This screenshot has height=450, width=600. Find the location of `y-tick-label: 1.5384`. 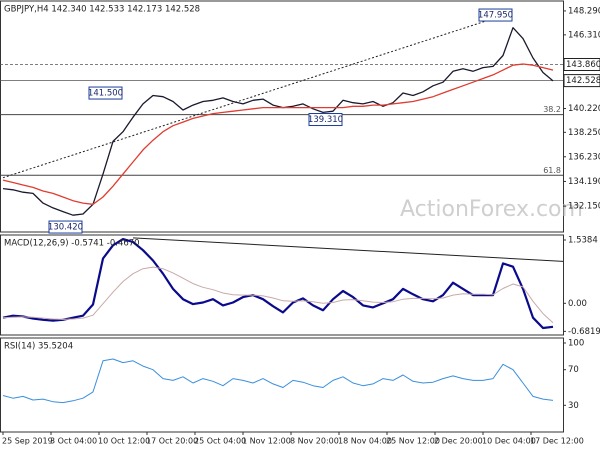

y-tick-label: 1.5384 is located at coordinates (583, 241).